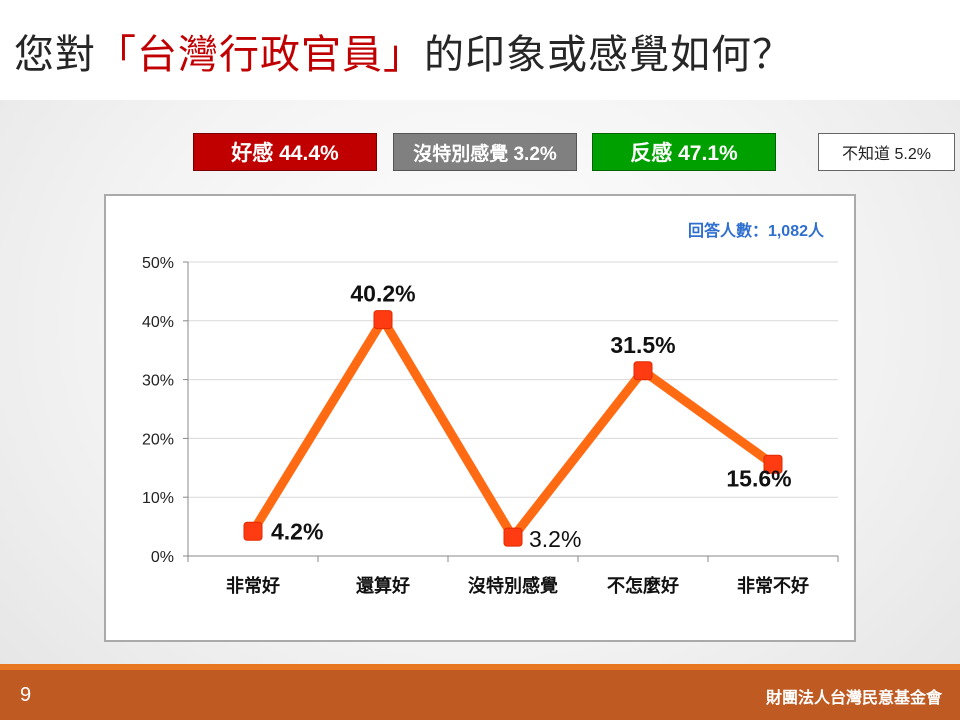 The image size is (960, 720). I want to click on data-label: 40.2%, so click(382, 294).